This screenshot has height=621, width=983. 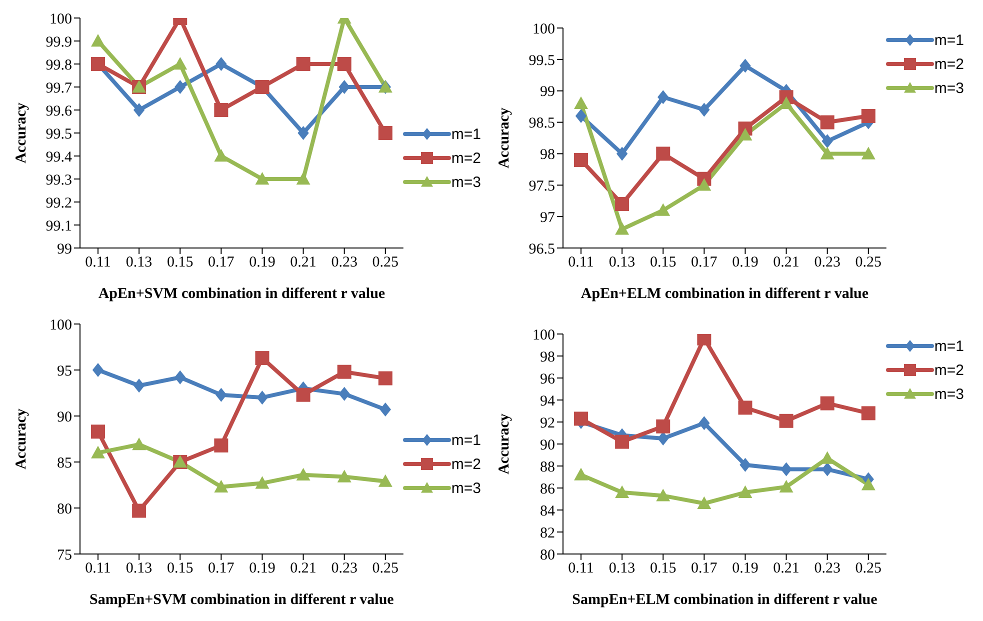 I want to click on y-tick-label: 99.4, so click(x=59, y=157).